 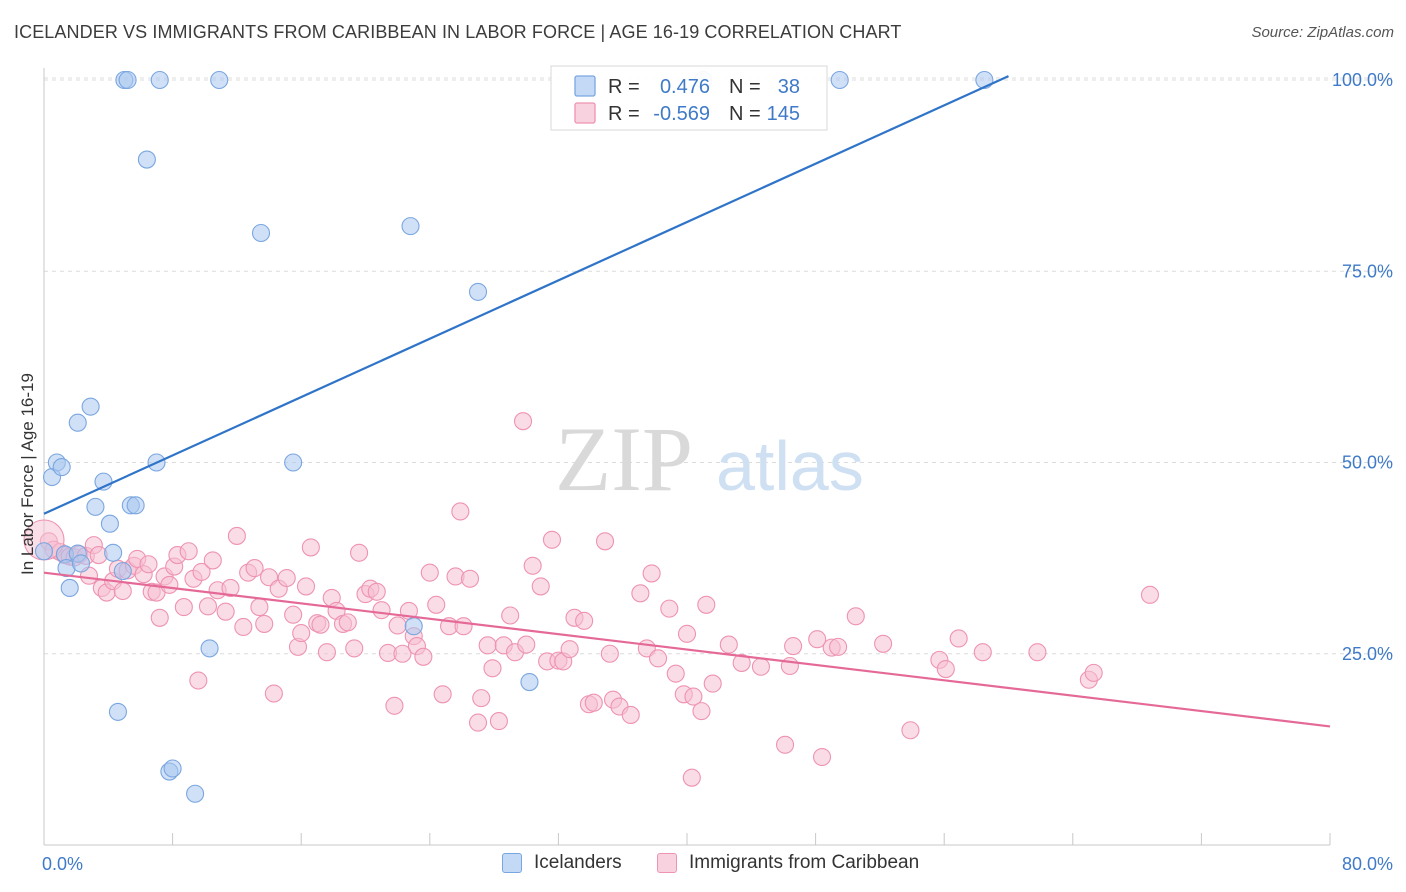 What do you see at coordinates (624, 87) in the screenshot?
I see `legend-r-label: R =` at bounding box center [624, 87].